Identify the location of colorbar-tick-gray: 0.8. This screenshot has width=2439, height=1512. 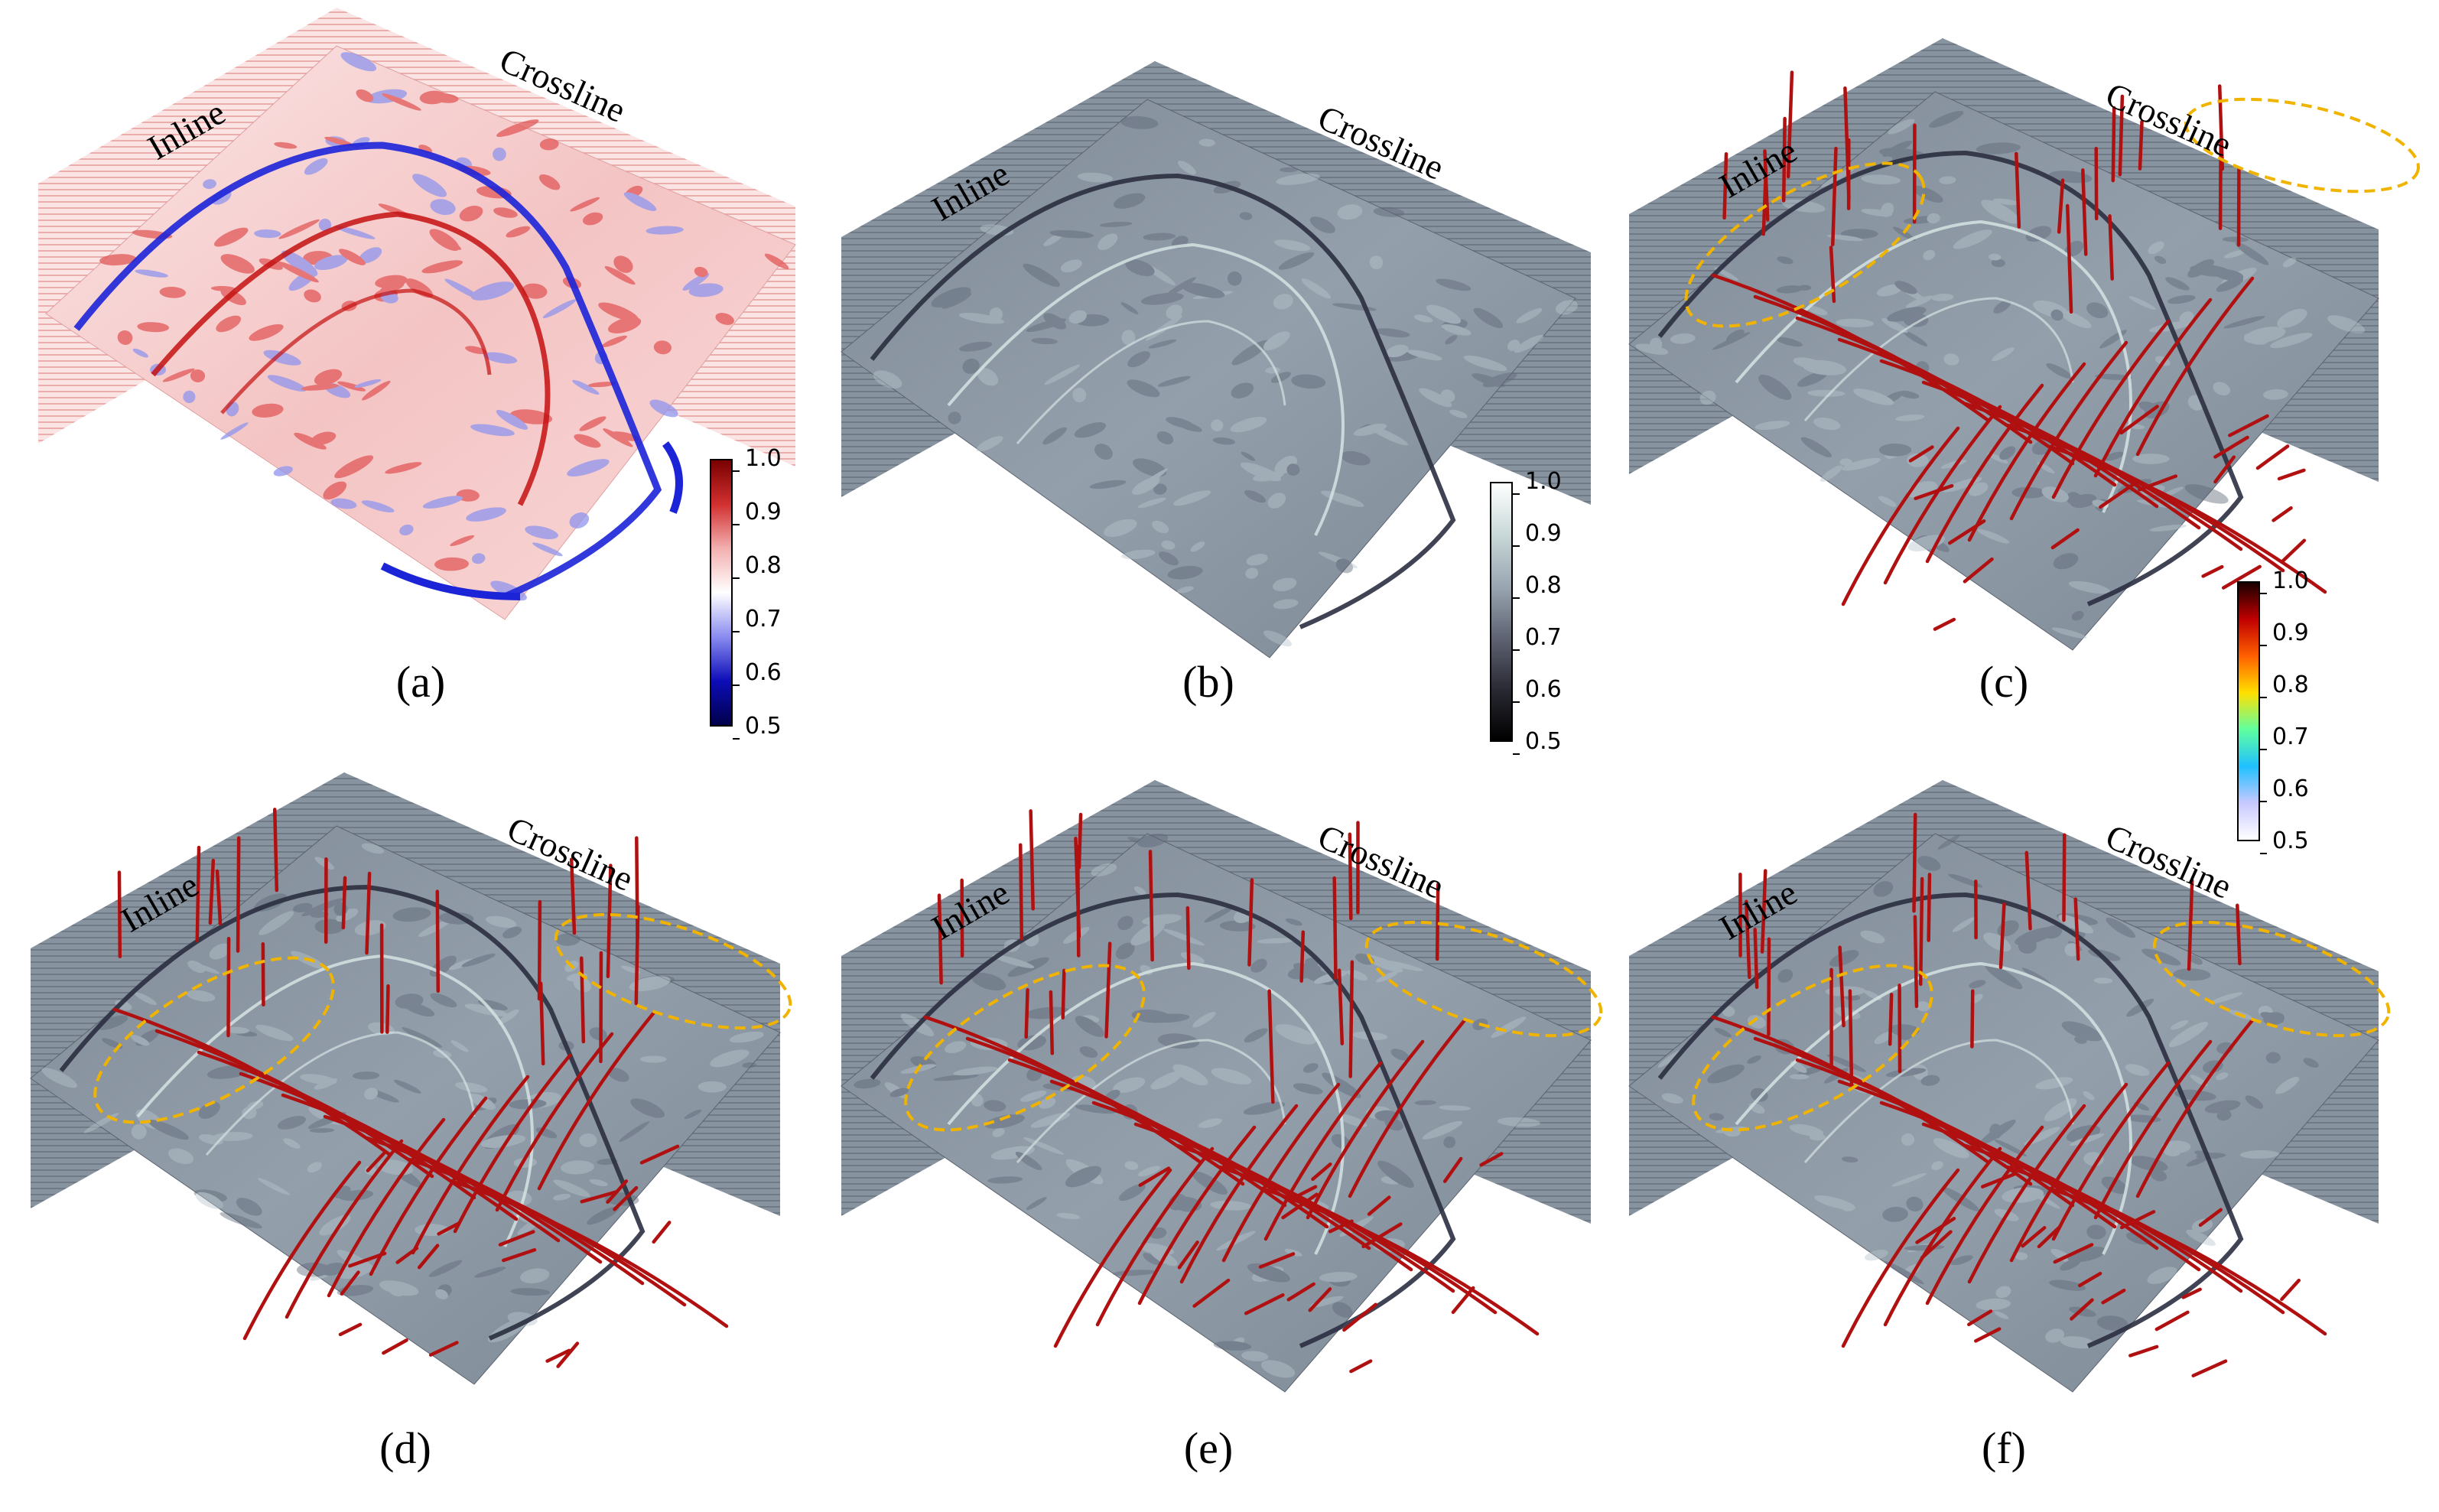
(1537, 598).